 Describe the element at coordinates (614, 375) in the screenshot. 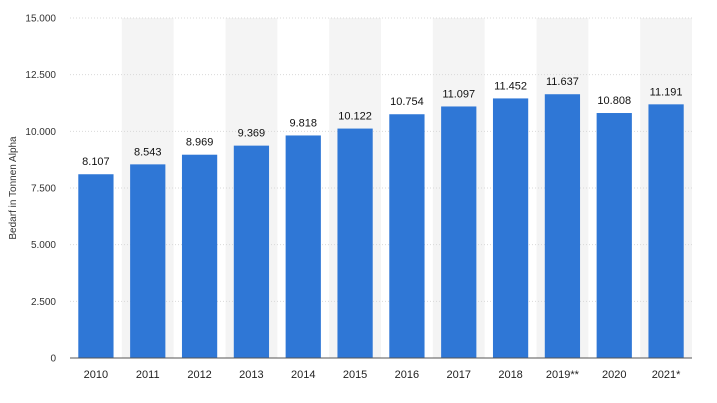

I see `x-tick-label: 2020` at that location.